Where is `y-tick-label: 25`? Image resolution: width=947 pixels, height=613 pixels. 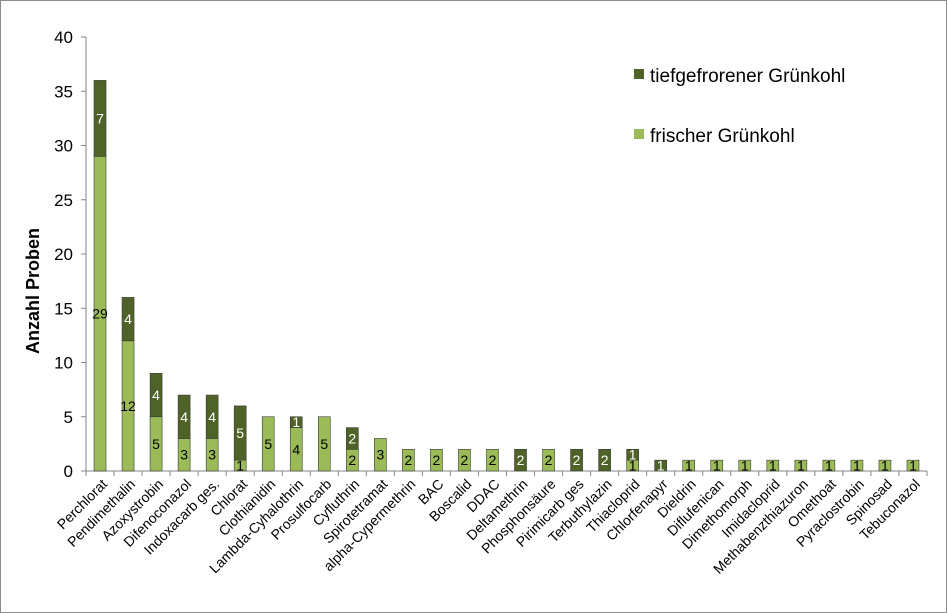 y-tick-label: 25 is located at coordinates (63, 200).